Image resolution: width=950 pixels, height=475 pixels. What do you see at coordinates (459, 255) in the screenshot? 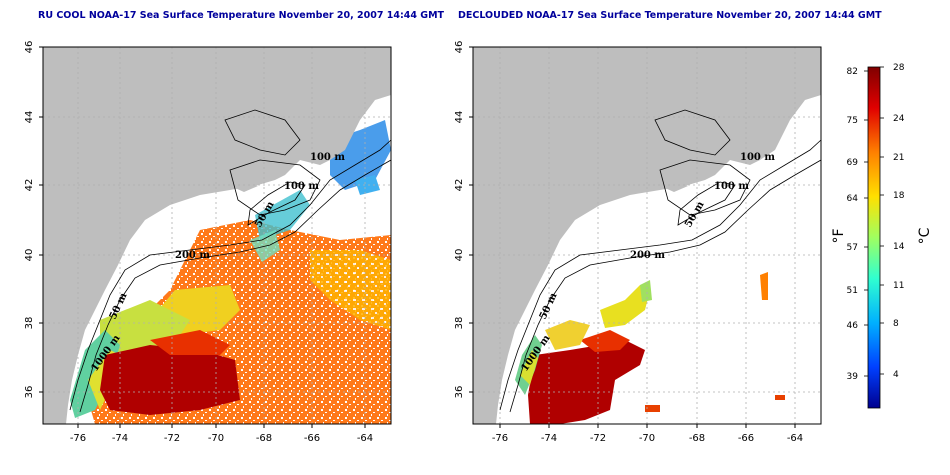
I see `right-lat-tick: 40` at bounding box center [459, 255].